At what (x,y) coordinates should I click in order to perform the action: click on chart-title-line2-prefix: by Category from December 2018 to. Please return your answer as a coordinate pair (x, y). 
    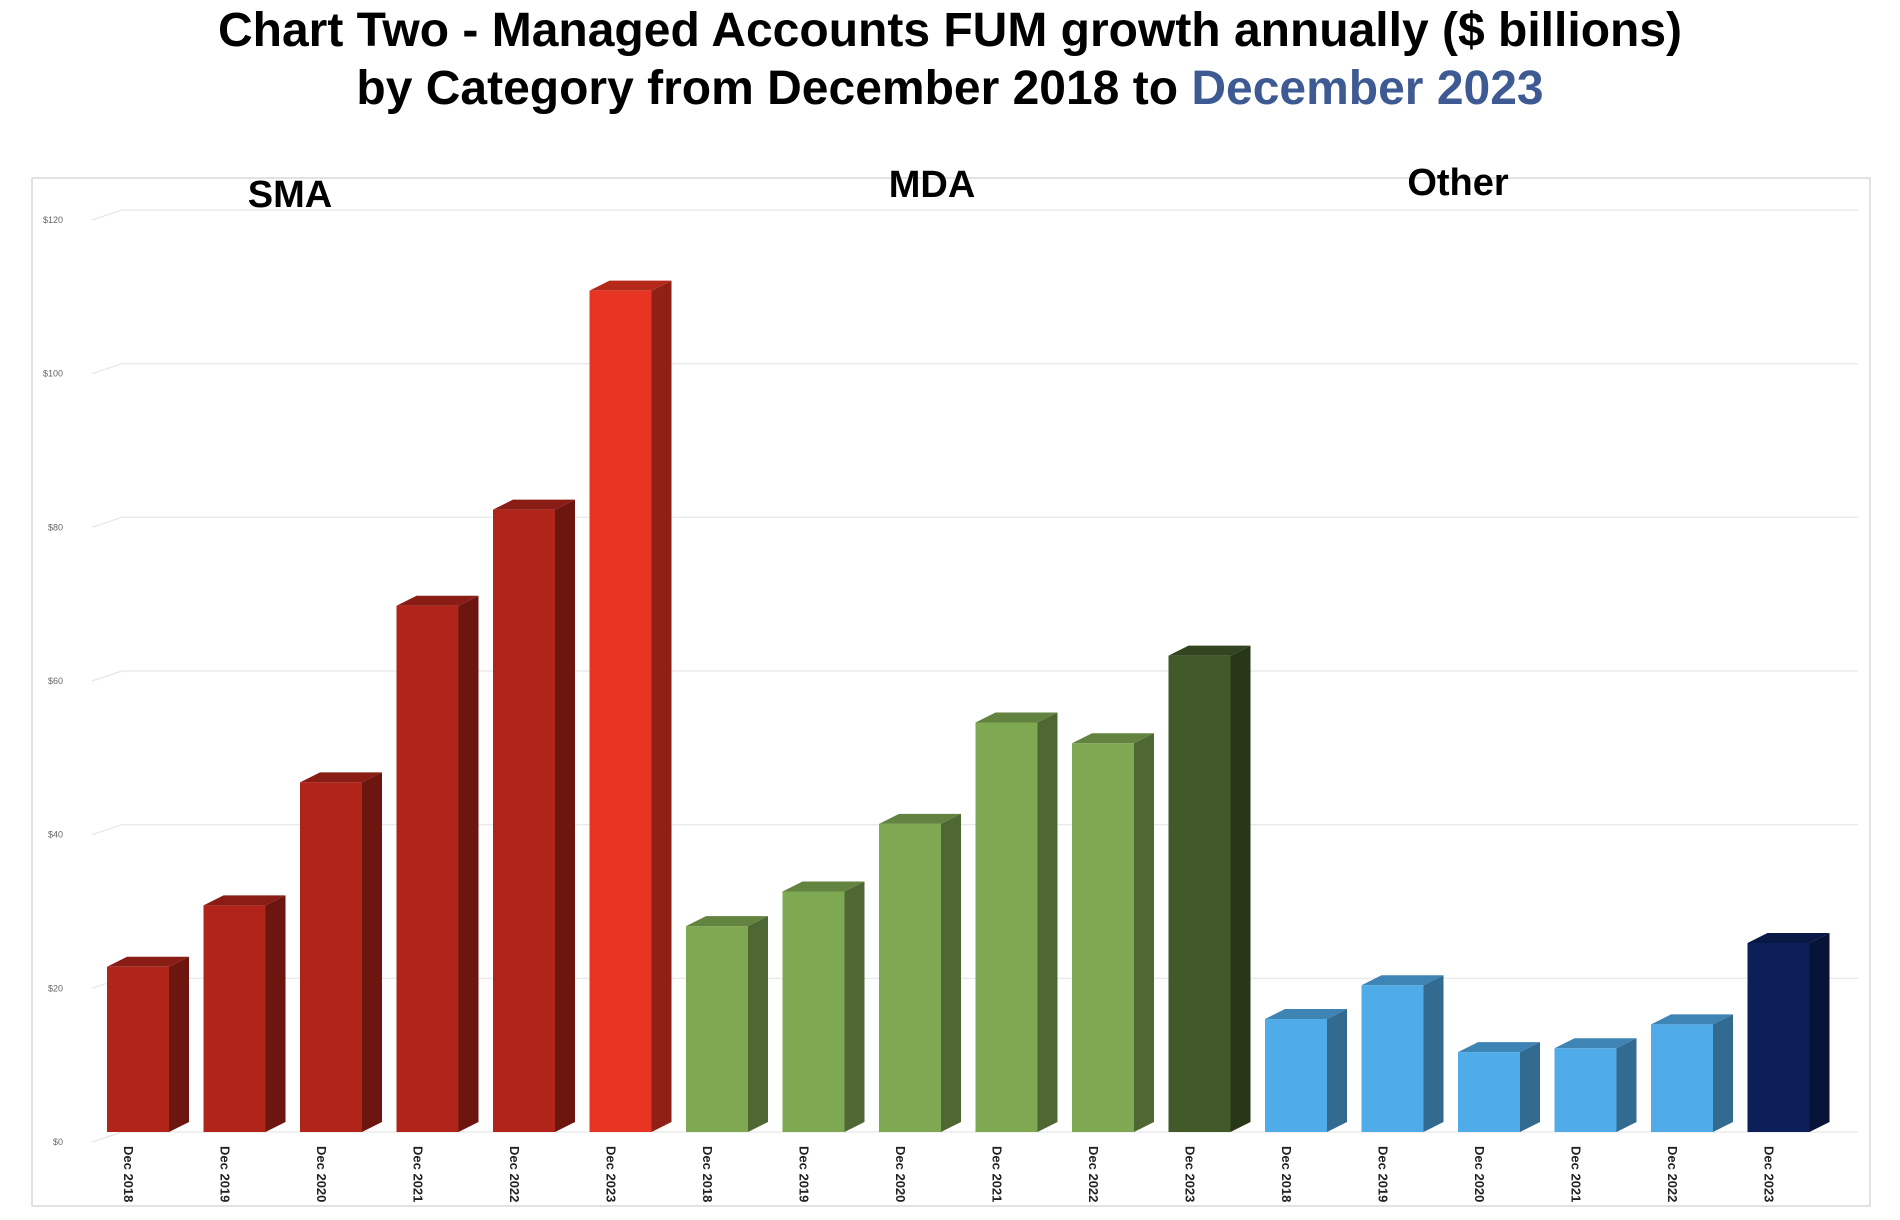
    Looking at the image, I should click on (774, 88).